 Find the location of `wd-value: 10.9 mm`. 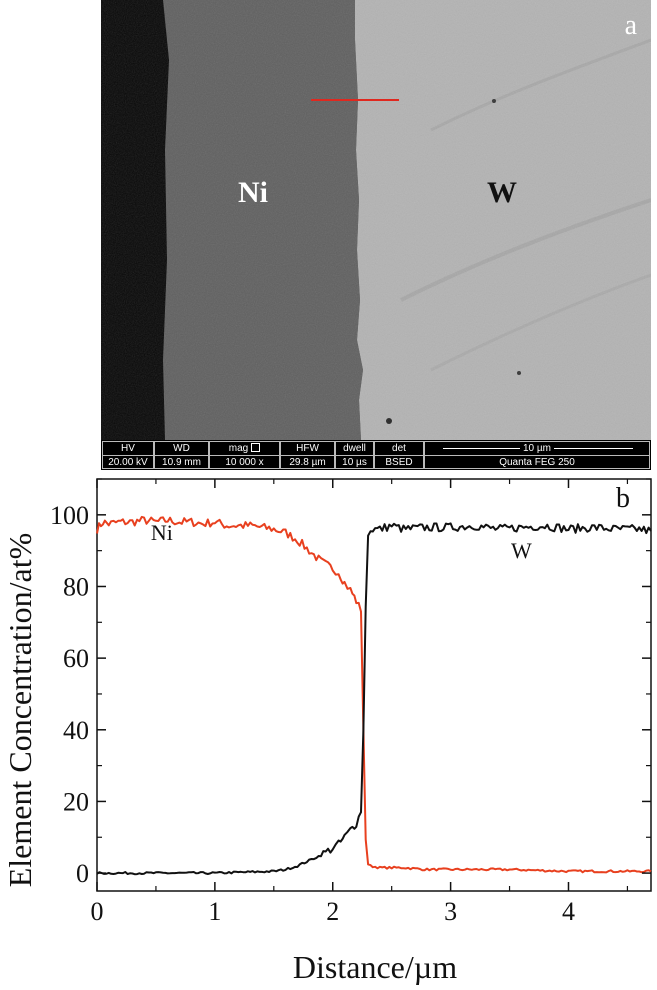

wd-value: 10.9 mm is located at coordinates (181, 462).